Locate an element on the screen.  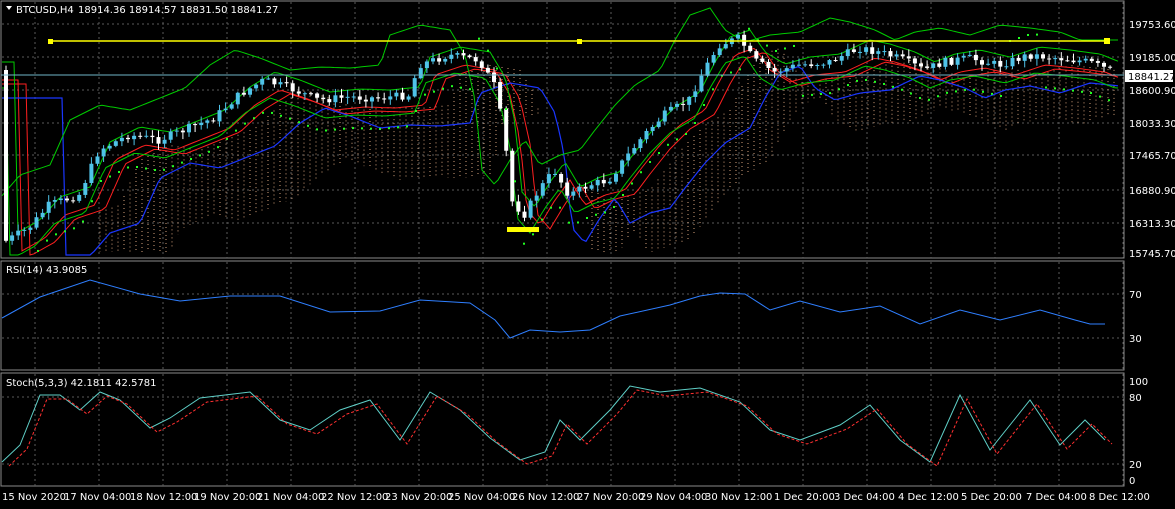
support-marker is located at coordinates (523, 229).